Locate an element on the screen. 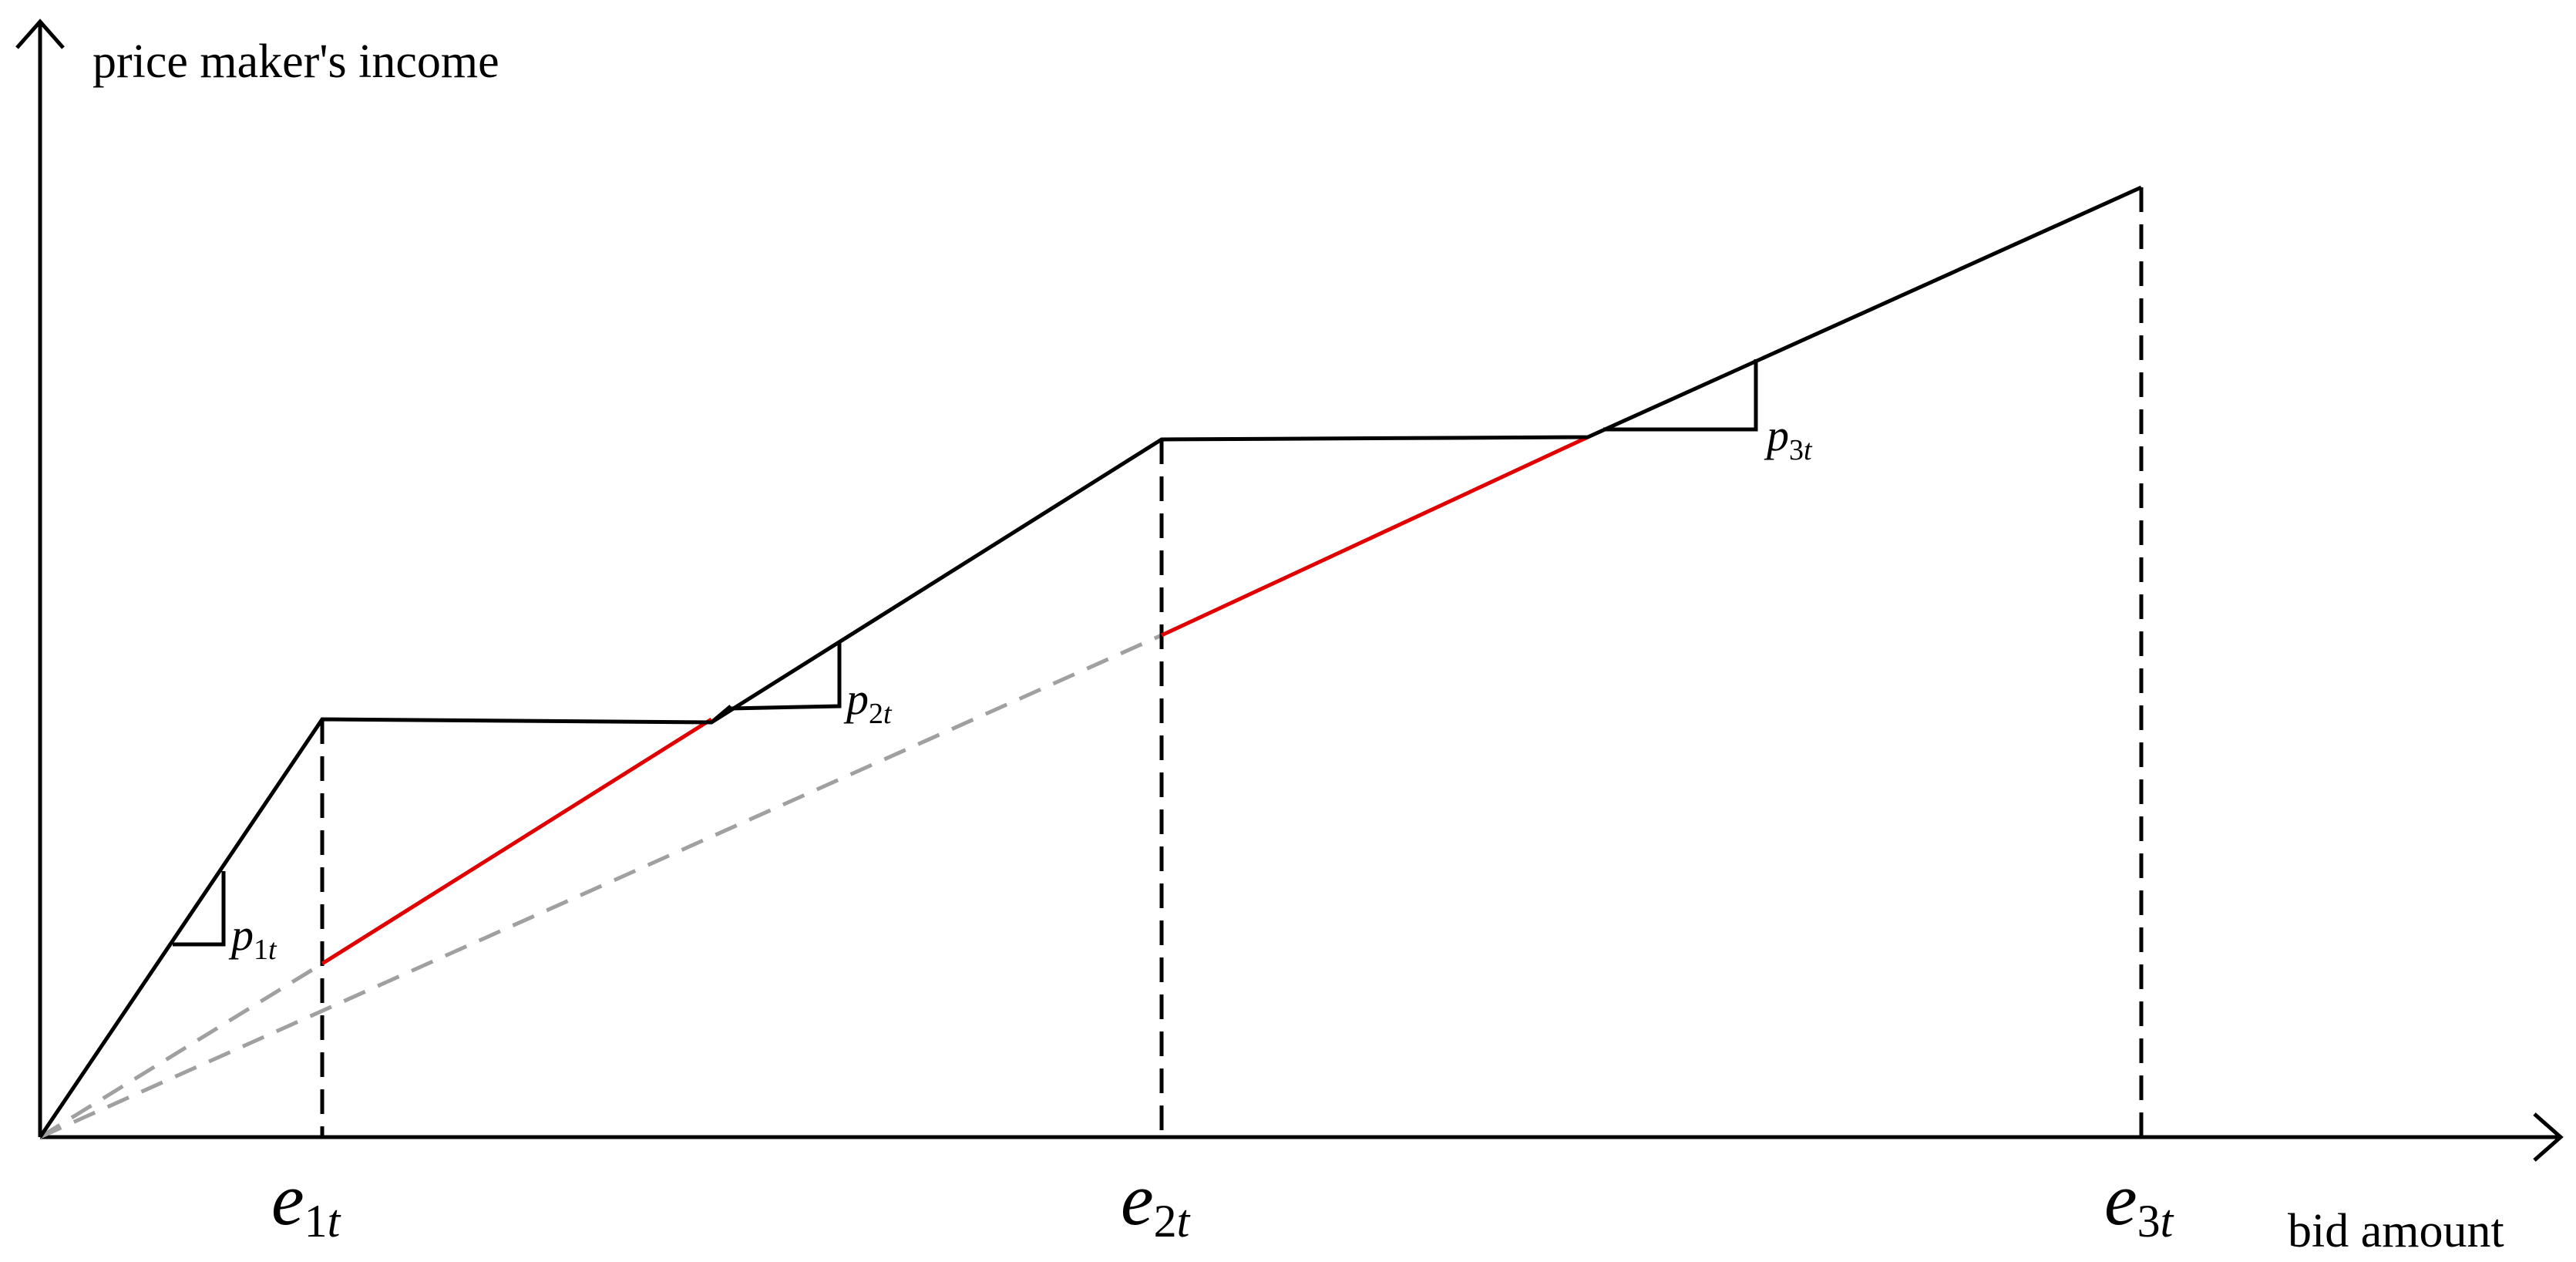  slope-label-p2t-base: p is located at coordinates (856, 699).